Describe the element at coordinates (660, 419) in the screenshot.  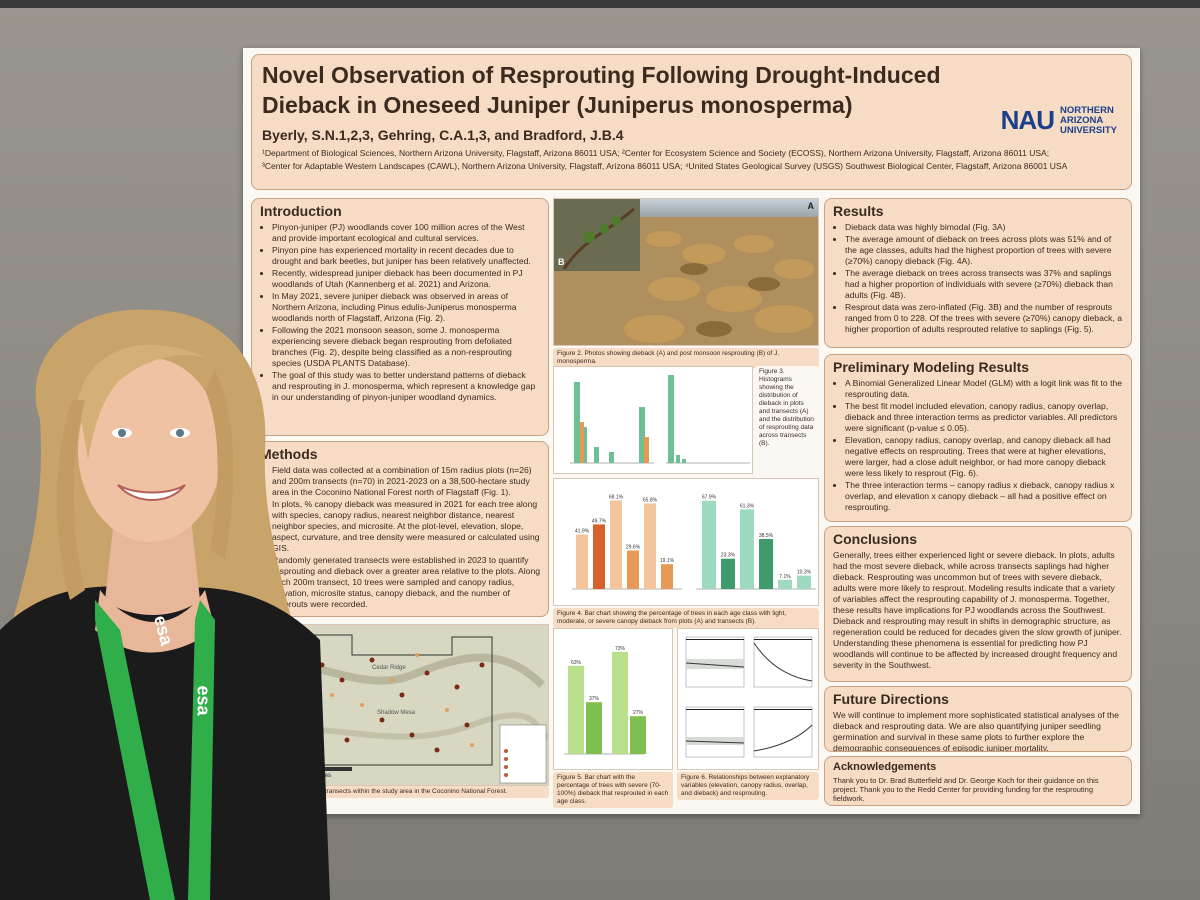
I see `histogram-charts` at that location.